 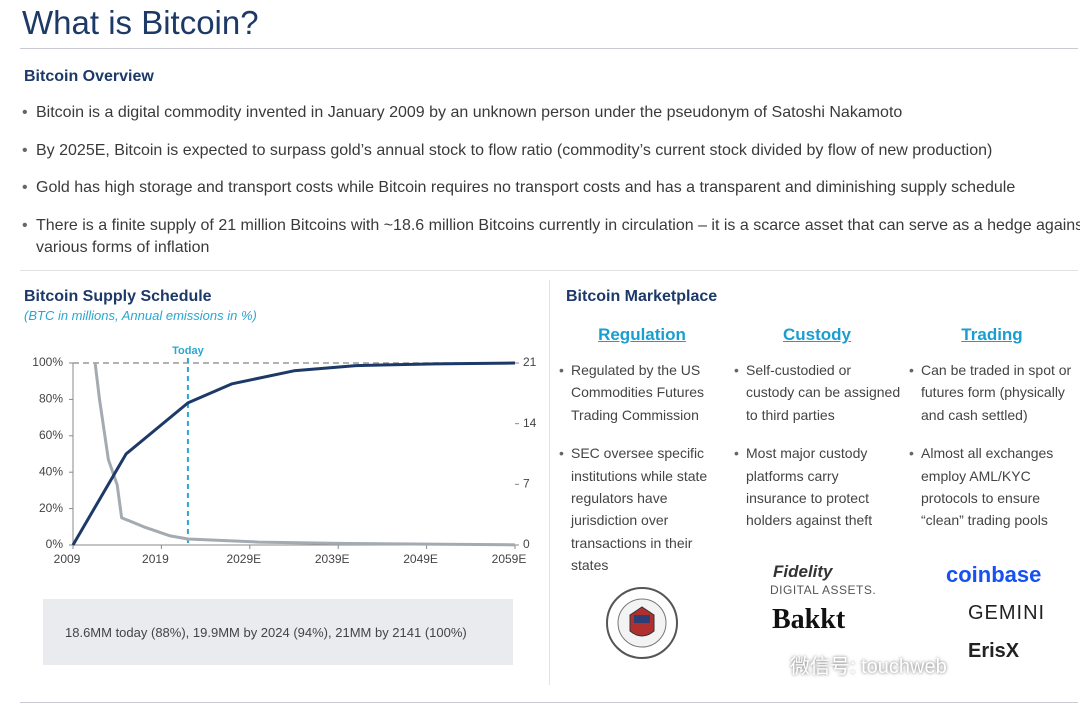 What do you see at coordinates (188, 351) in the screenshot?
I see `today-label: Today` at bounding box center [188, 351].